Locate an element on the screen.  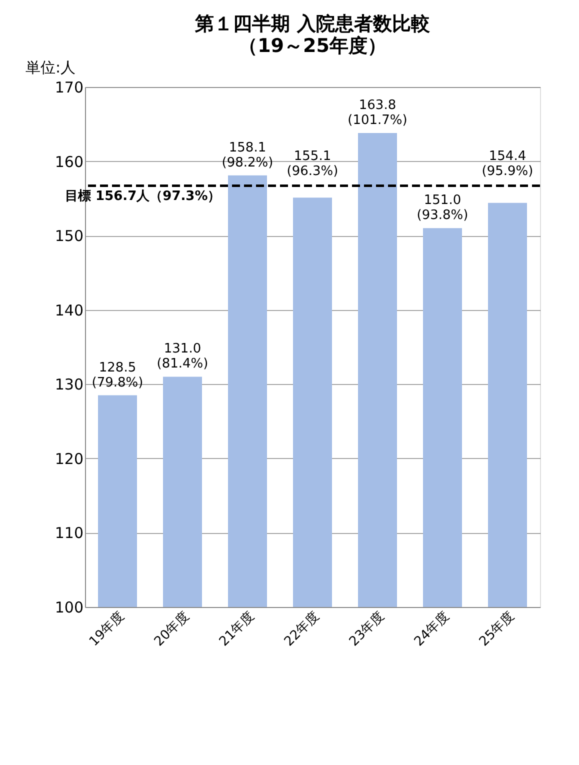
y-tick-label: 140 is located at coordinates (69, 310).